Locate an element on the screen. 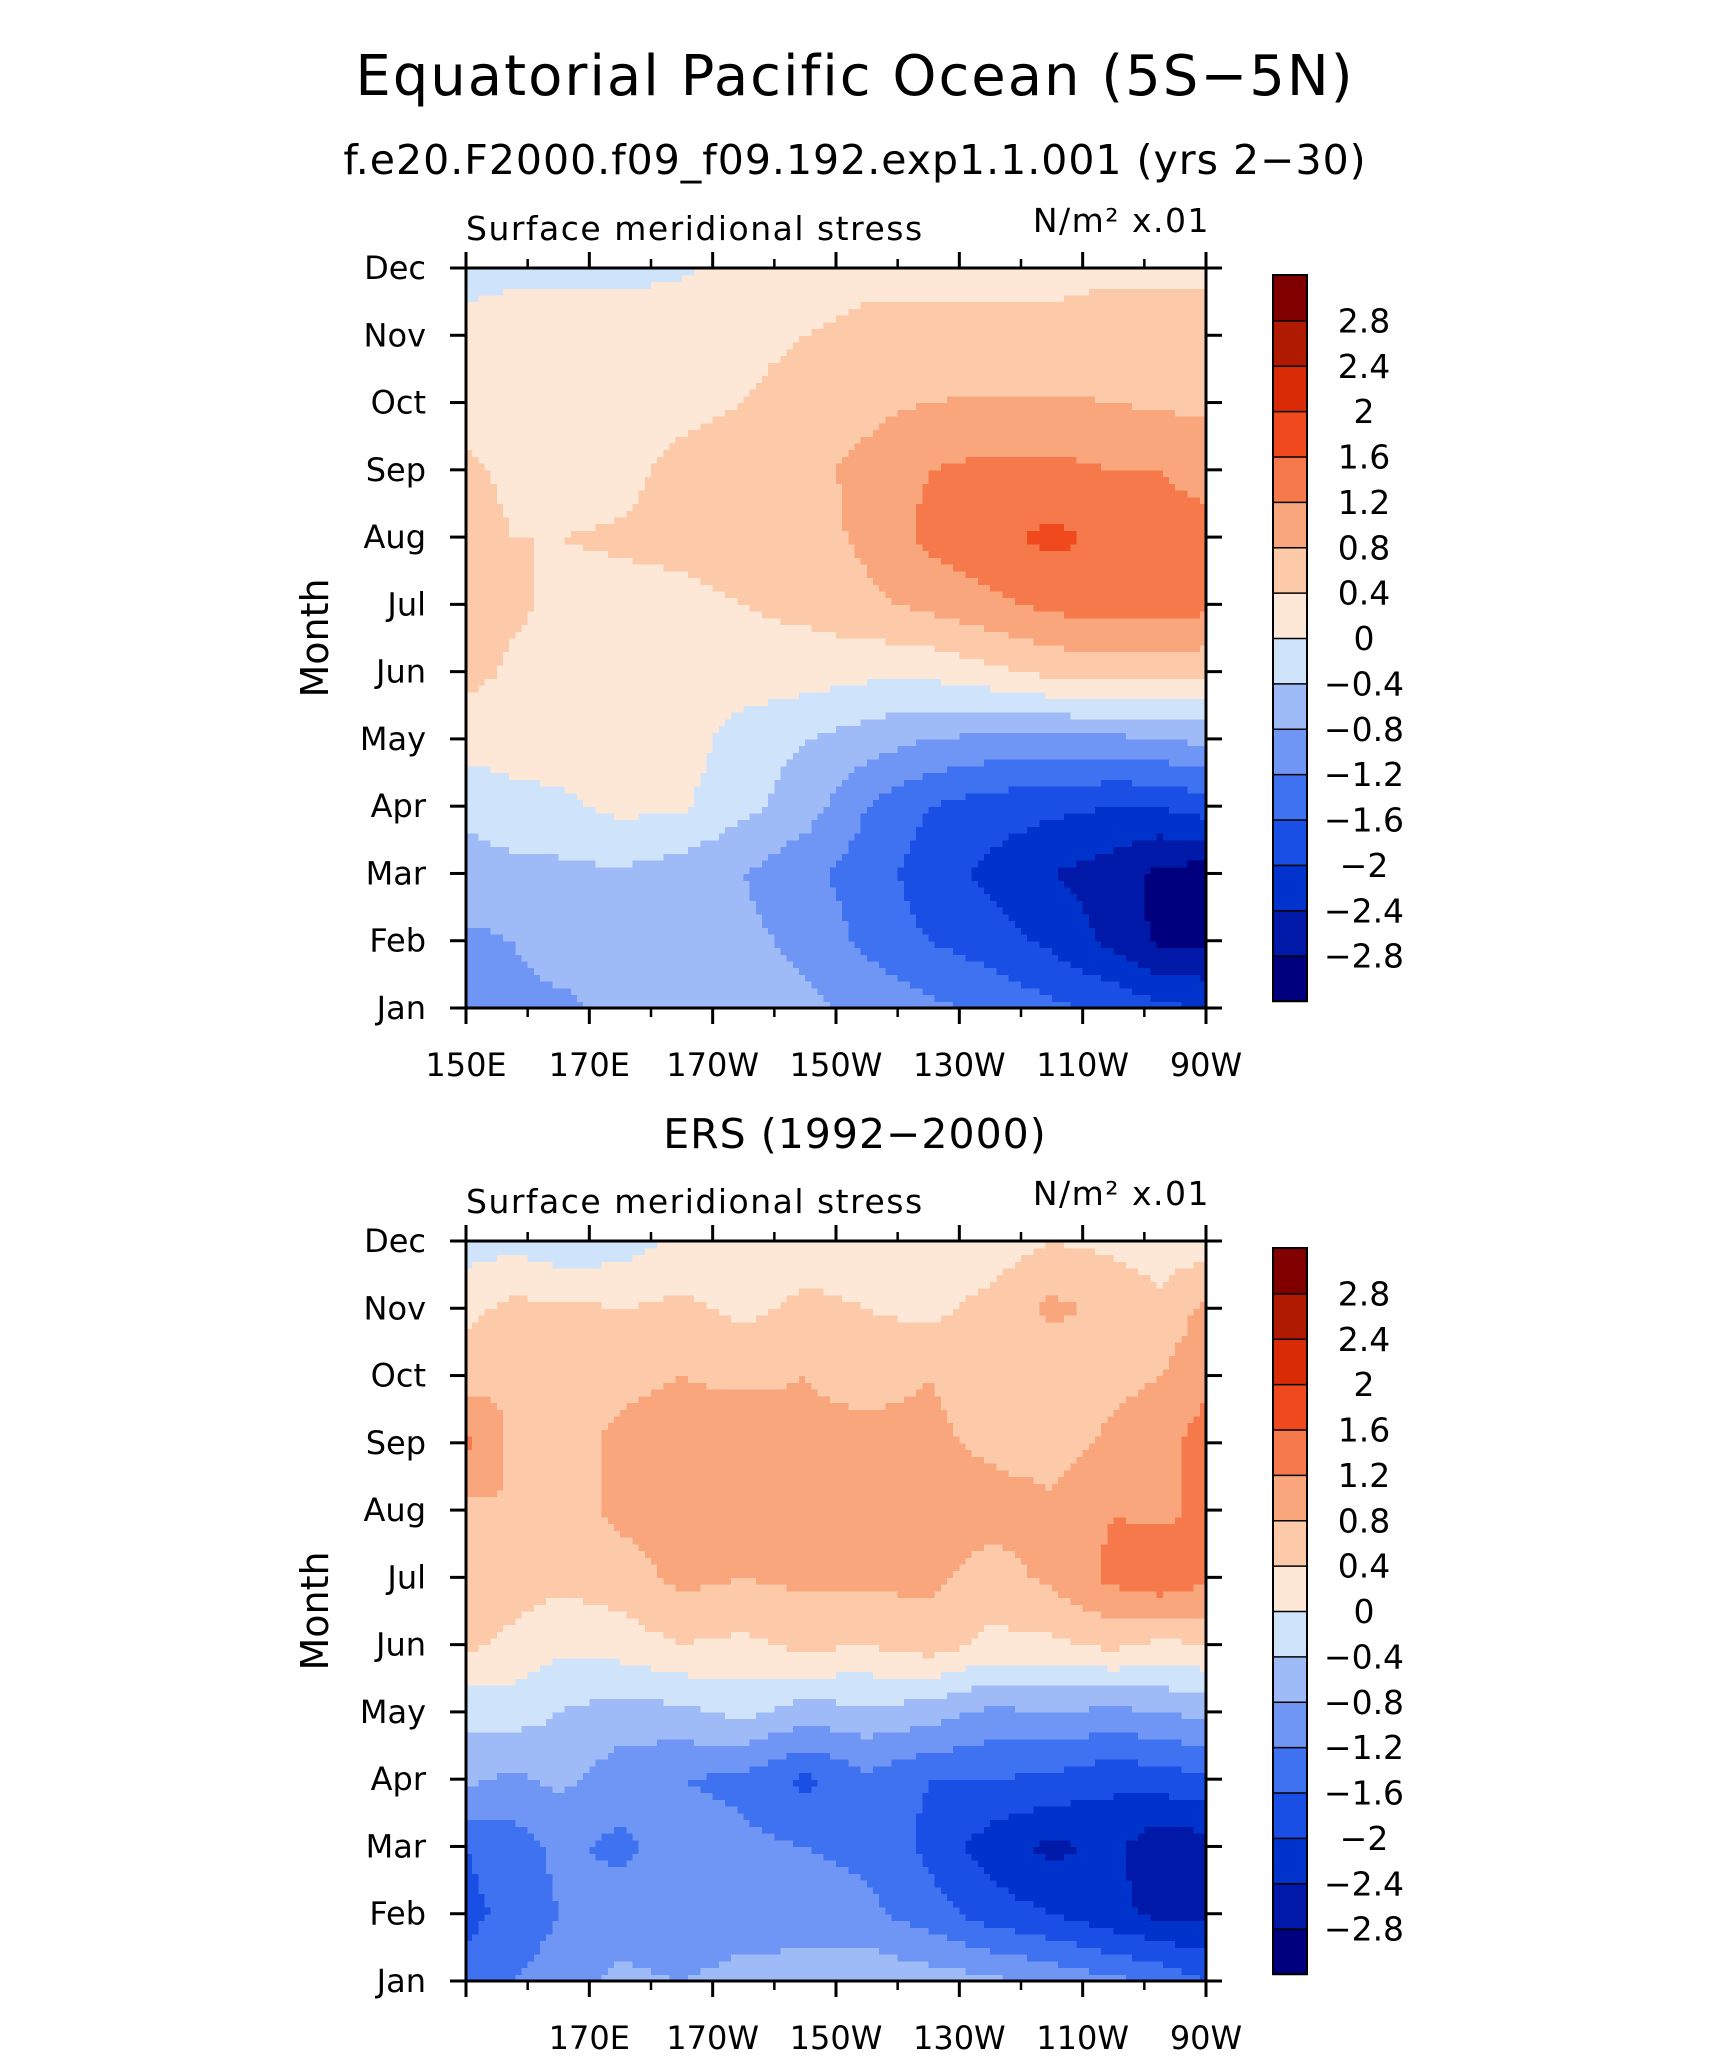 This screenshot has width=1710, height=2058. colorbar-label: −2.8 is located at coordinates (1364, 1929).